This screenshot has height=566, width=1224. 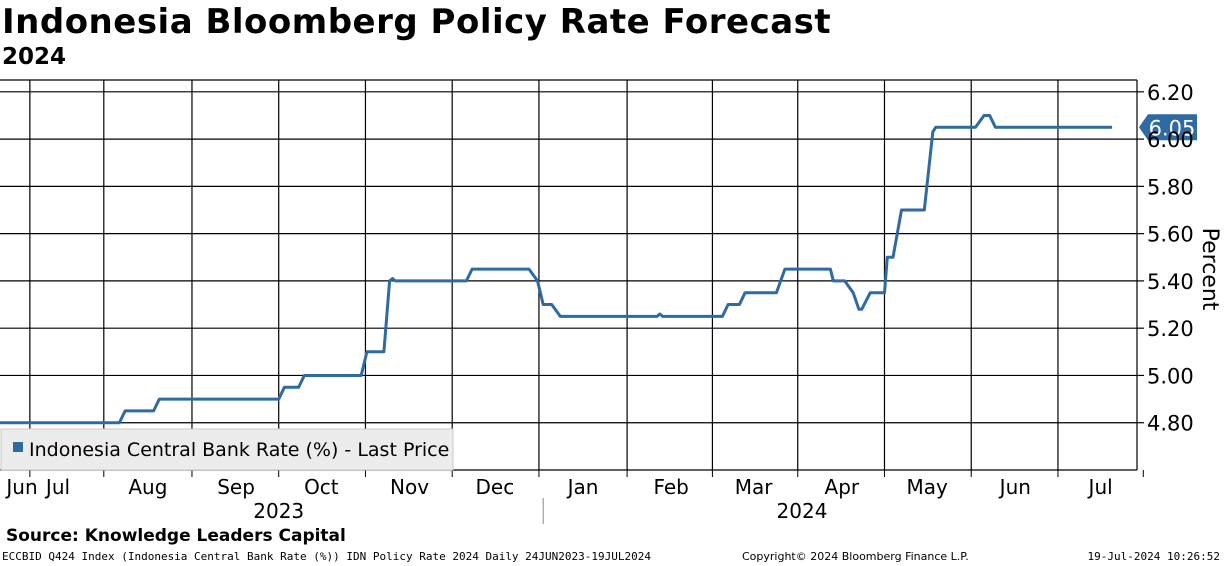 What do you see at coordinates (802, 511) in the screenshot?
I see `year-label: 2024` at bounding box center [802, 511].